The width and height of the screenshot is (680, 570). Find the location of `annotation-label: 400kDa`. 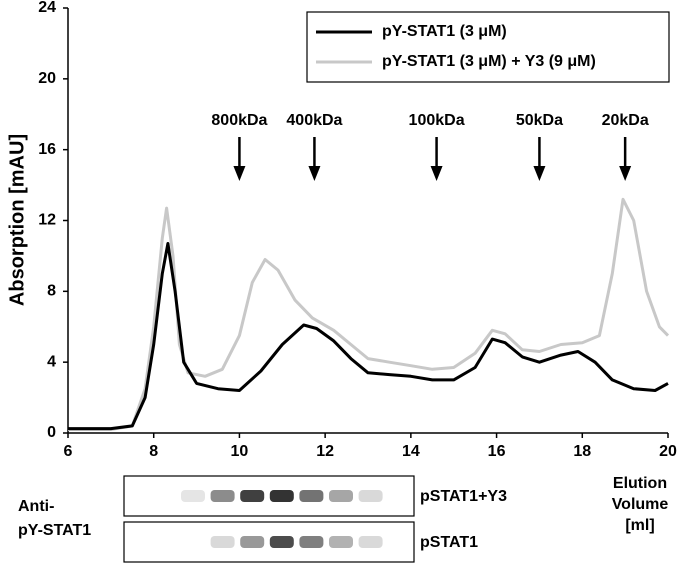

annotation-label: 400kDa is located at coordinates (314, 120).